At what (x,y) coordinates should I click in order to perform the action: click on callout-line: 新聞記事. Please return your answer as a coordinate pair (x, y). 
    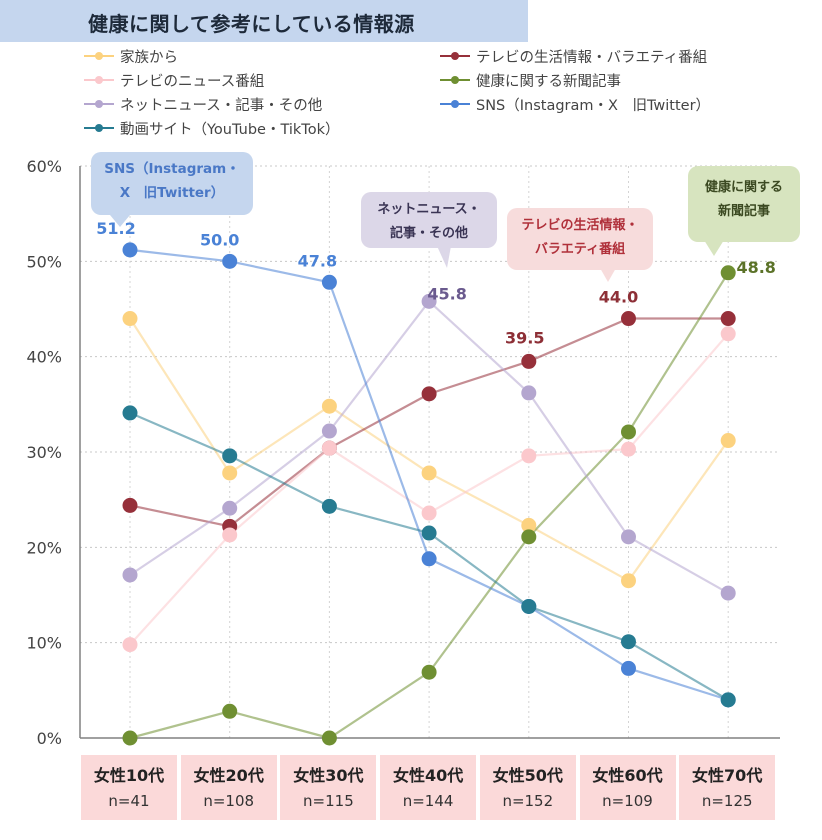
    Looking at the image, I should click on (743, 211).